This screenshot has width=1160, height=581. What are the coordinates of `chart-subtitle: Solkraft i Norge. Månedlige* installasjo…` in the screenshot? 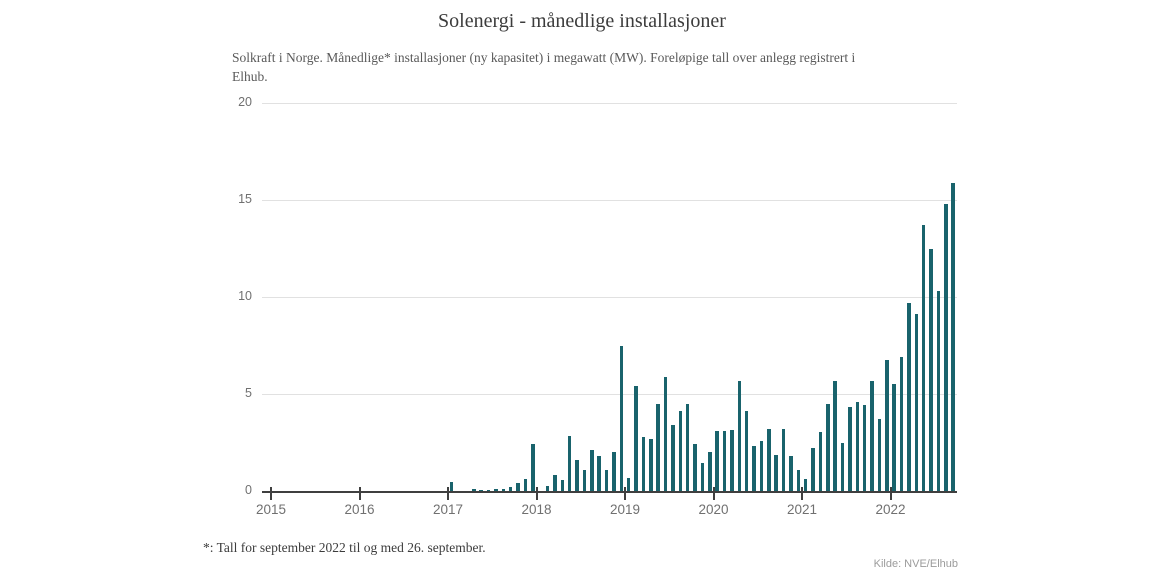 It's located at (544, 67).